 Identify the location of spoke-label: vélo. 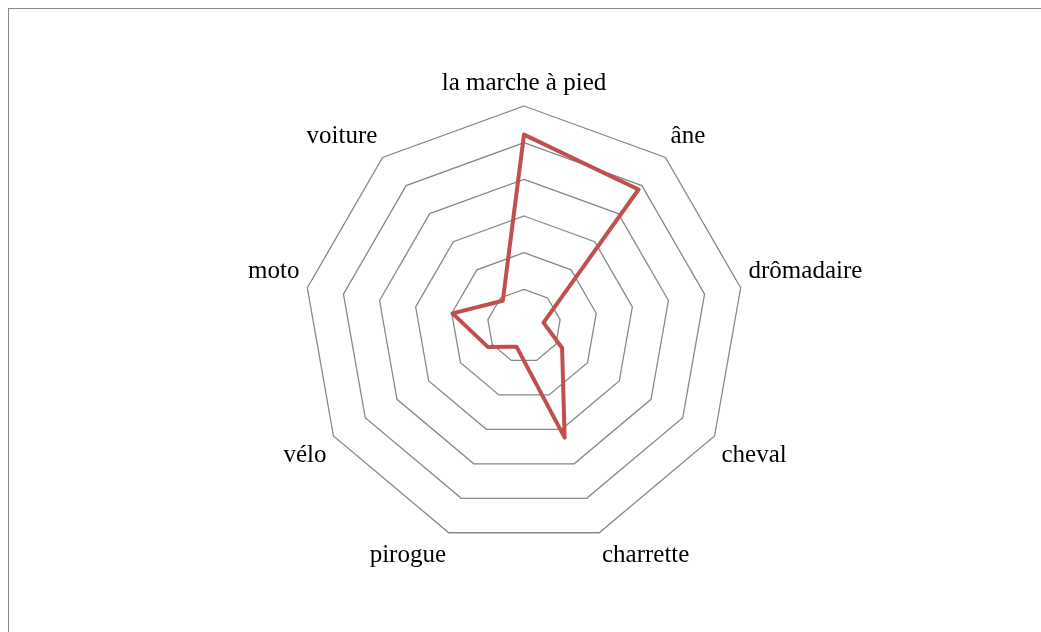
(305, 453).